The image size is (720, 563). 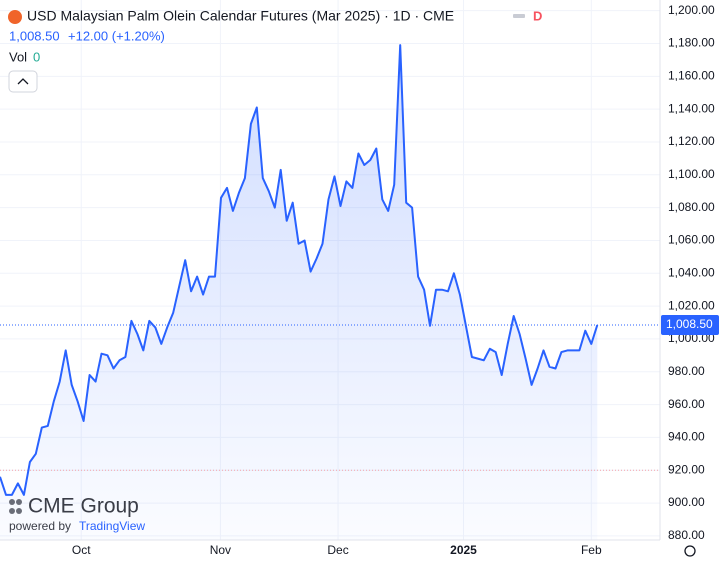 I want to click on y-tick-label: 1,040.00, so click(x=691, y=272).